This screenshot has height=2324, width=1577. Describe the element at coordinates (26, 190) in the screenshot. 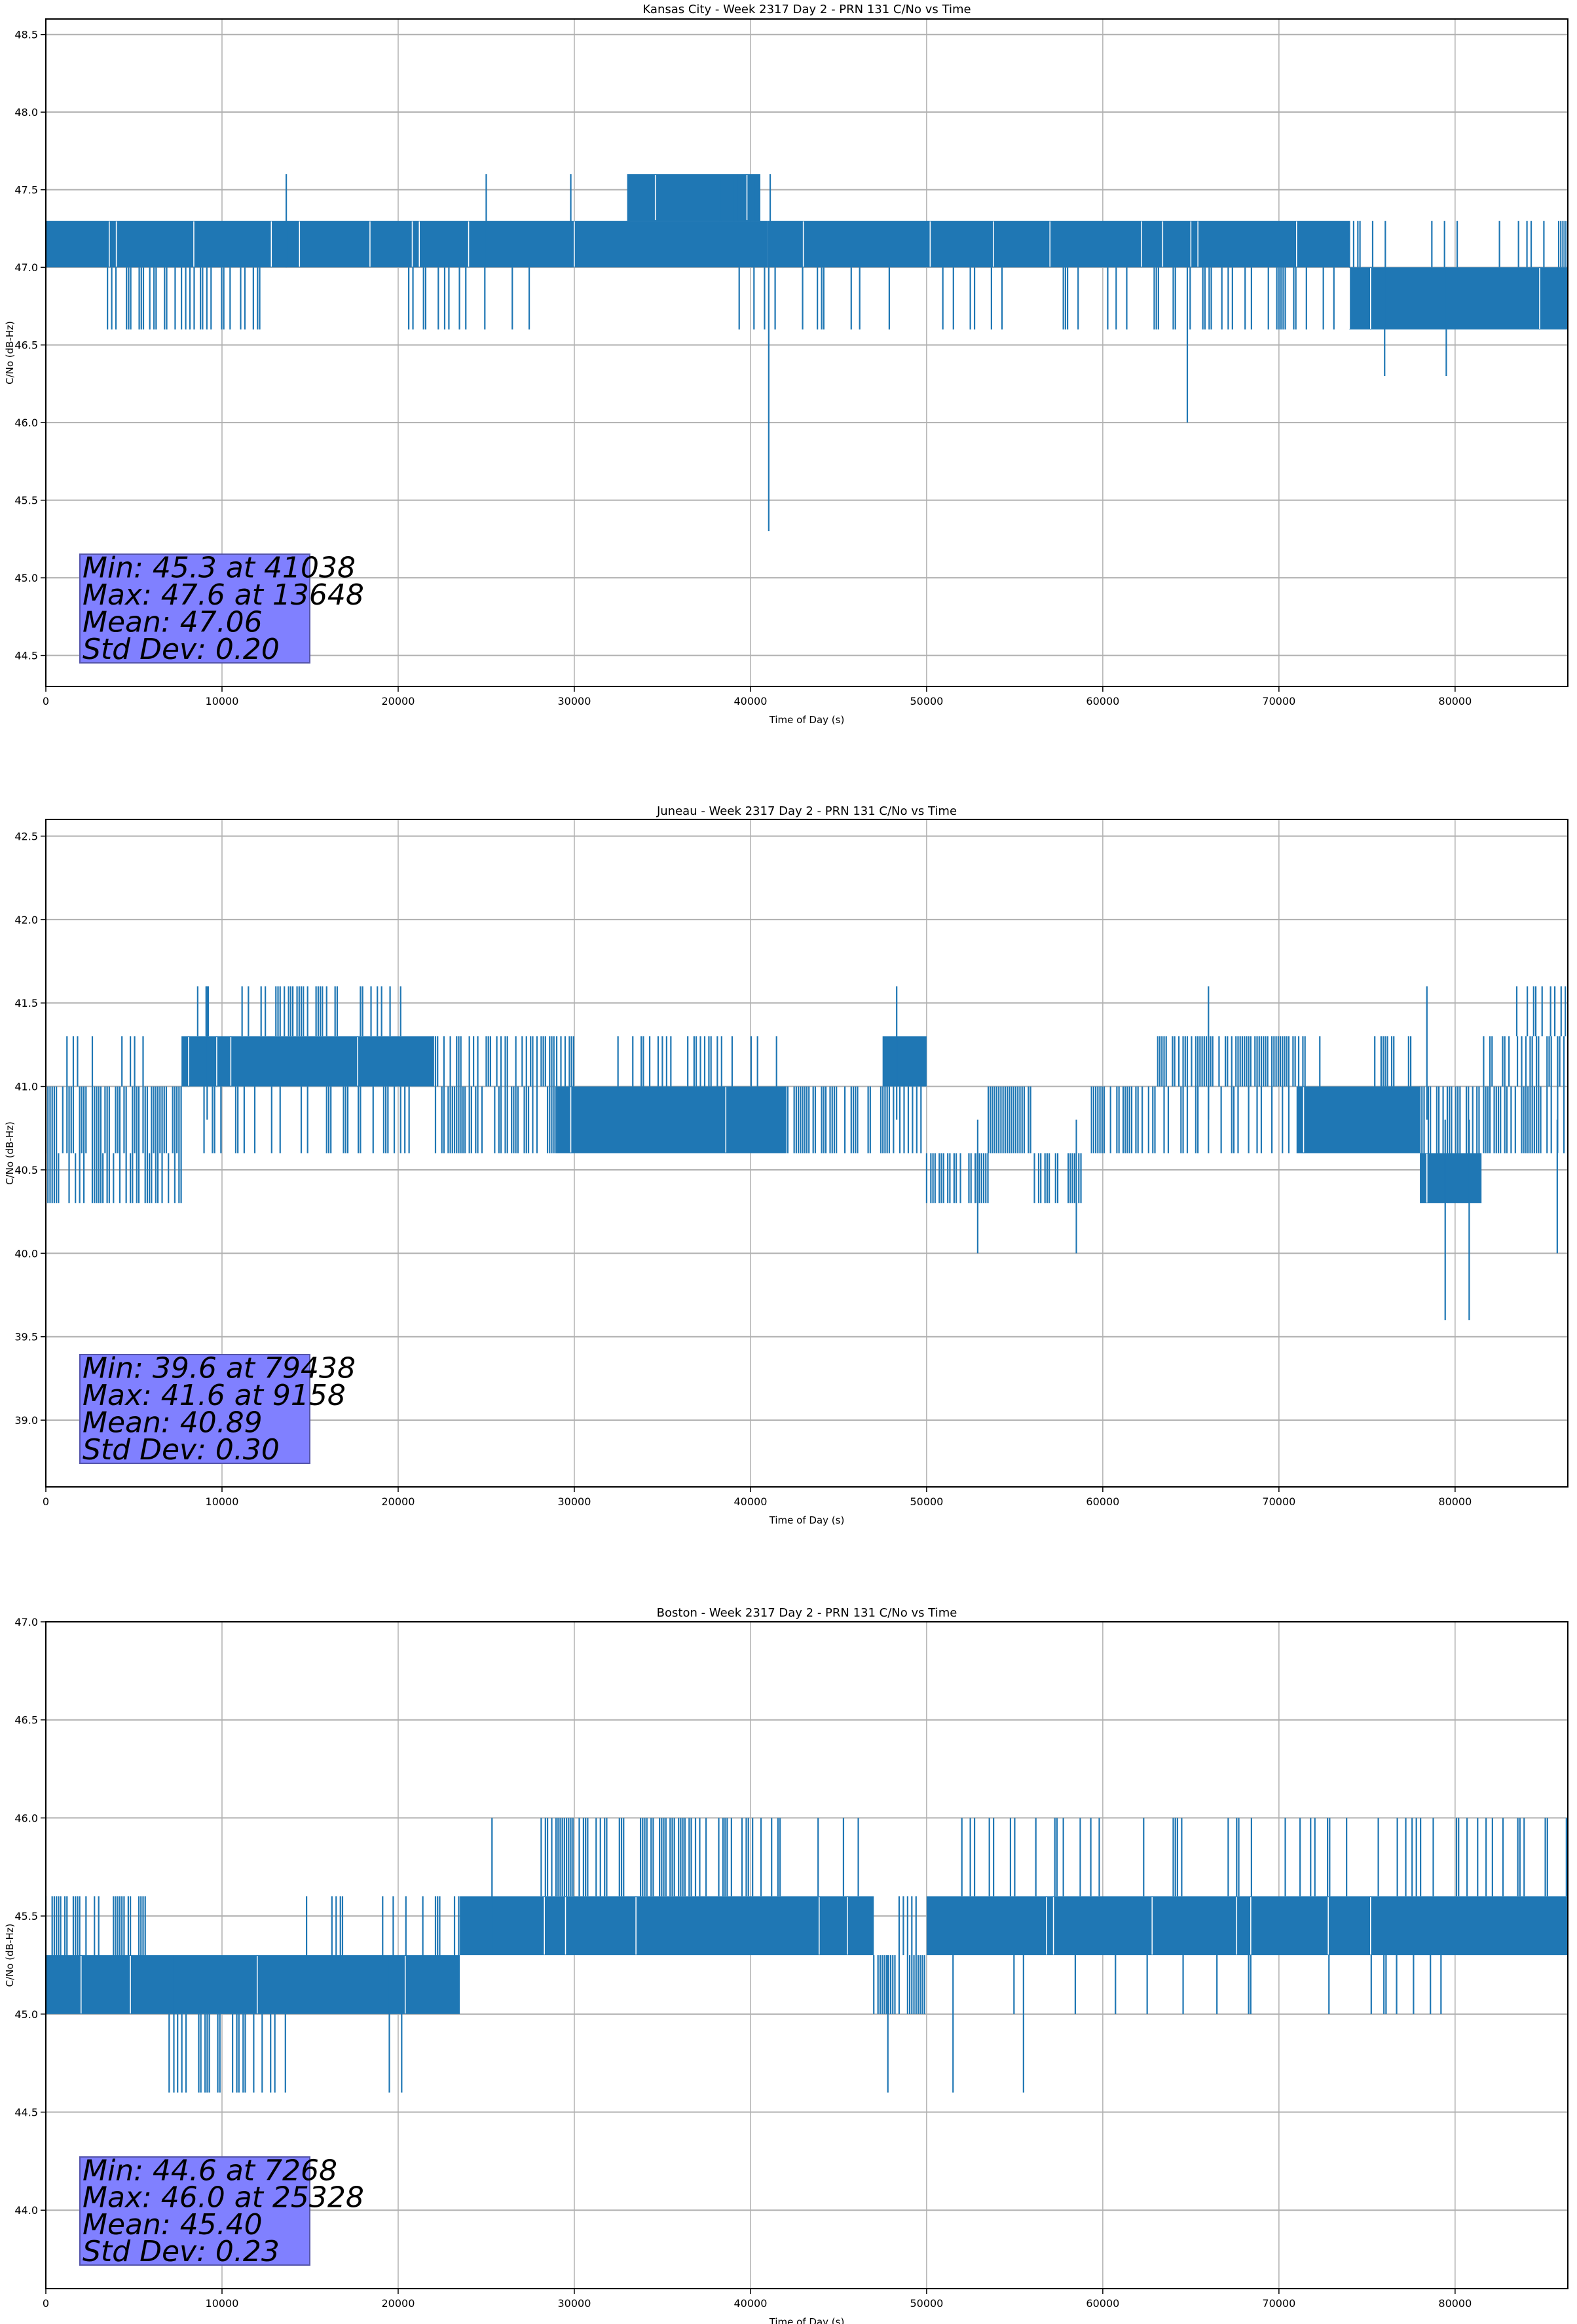

I see `y-tick-label: 47.5` at that location.